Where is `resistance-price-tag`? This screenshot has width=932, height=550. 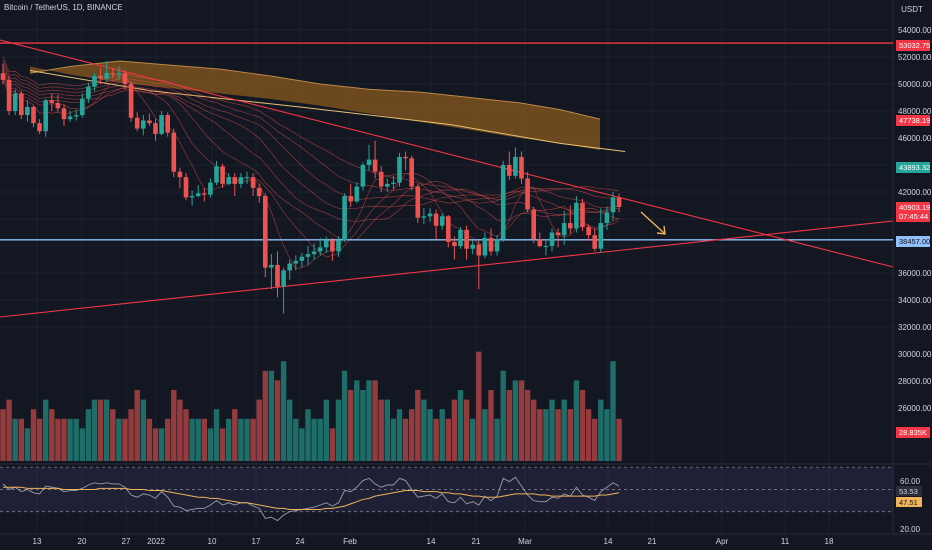 resistance-price-tag is located at coordinates (913, 45).